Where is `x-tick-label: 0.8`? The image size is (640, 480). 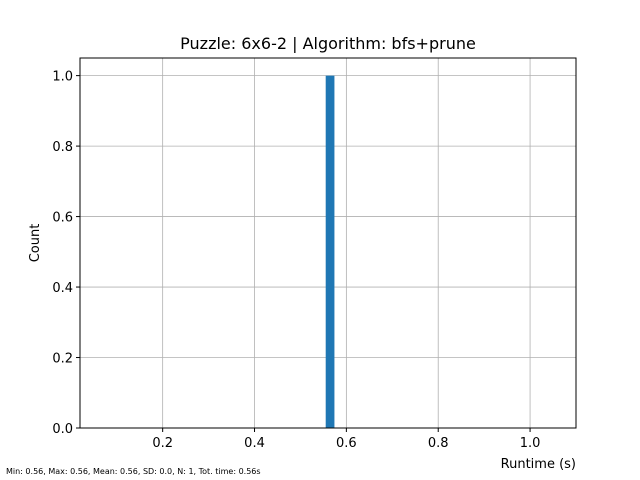 x-tick-label: 0.8 is located at coordinates (438, 443).